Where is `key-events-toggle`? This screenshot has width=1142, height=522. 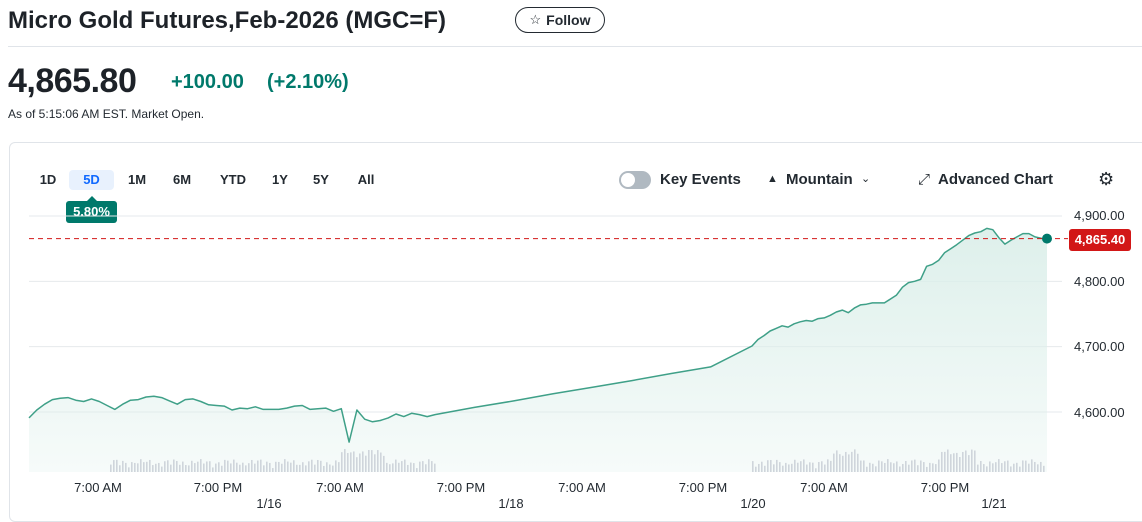
key-events-toggle is located at coordinates (635, 180).